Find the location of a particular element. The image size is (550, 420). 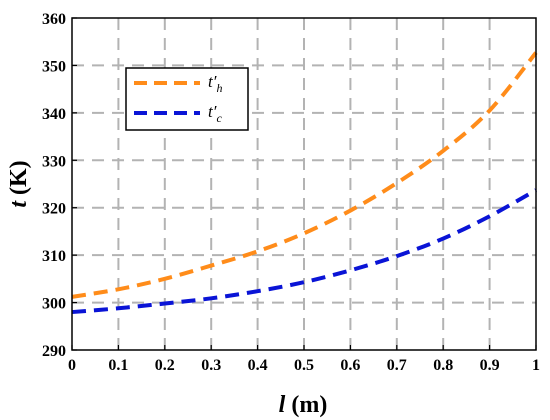

y-axis-label-unit: (K) is located at coordinates (19, 177).